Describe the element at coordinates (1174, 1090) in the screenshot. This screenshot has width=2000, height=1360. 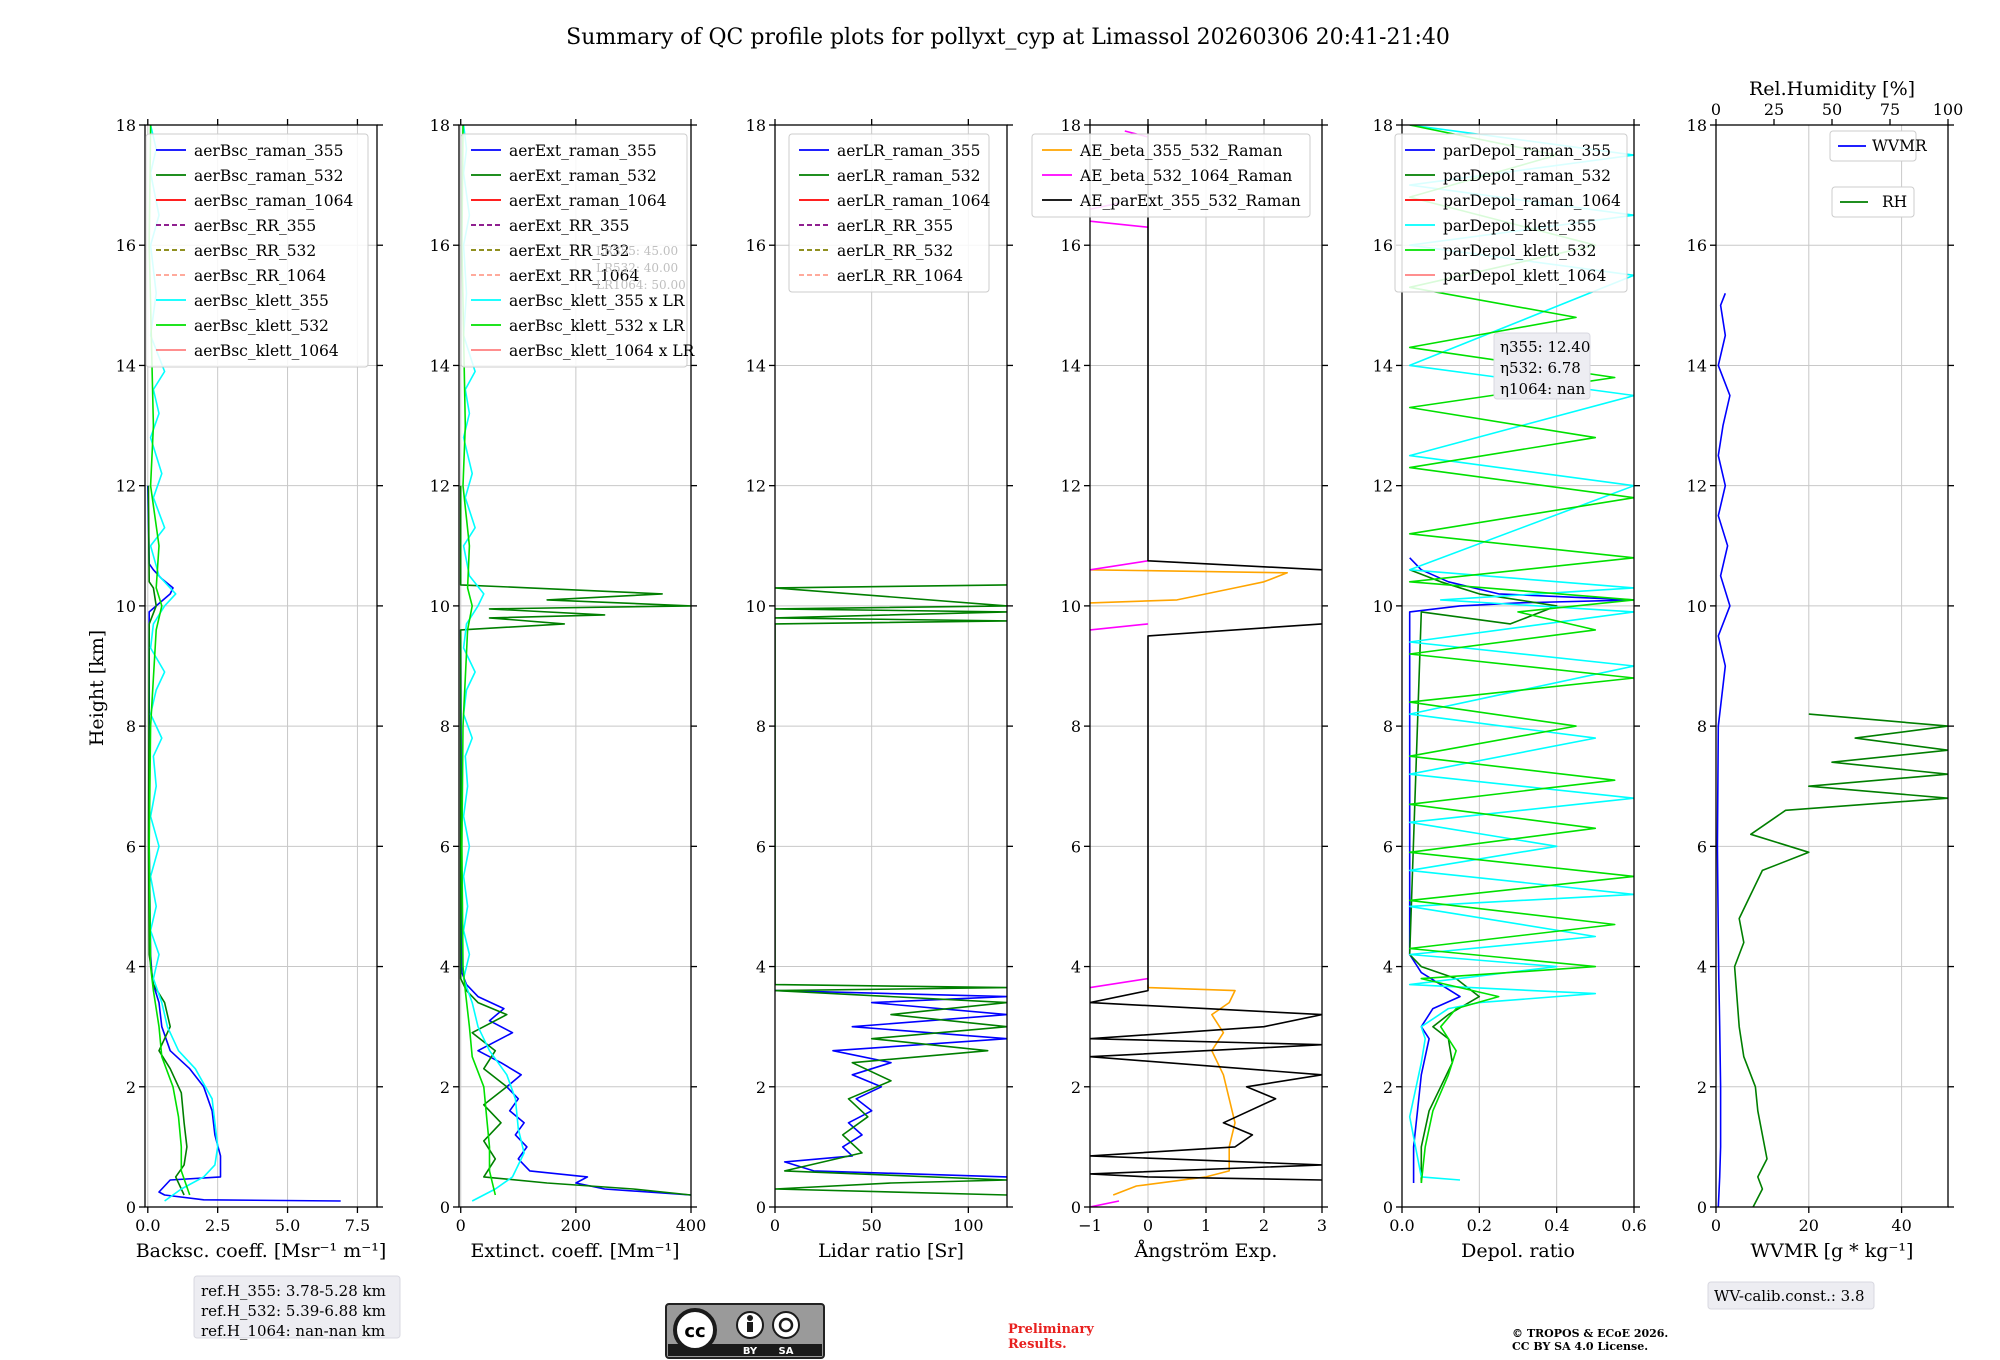
I see `series-AE_beta_355_532_Raman` at that location.